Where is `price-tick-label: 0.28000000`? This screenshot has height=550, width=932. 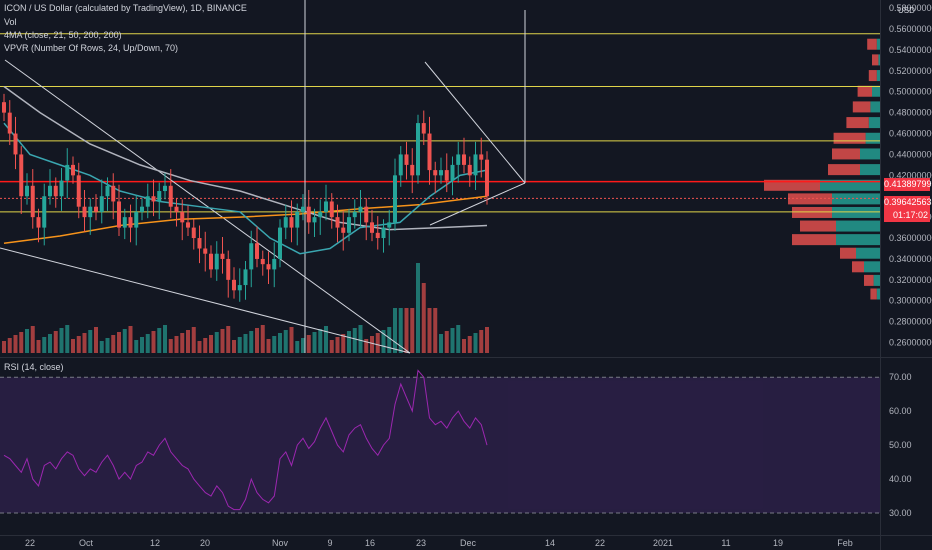
price-tick-label: 0.28000000 is located at coordinates (910, 322).